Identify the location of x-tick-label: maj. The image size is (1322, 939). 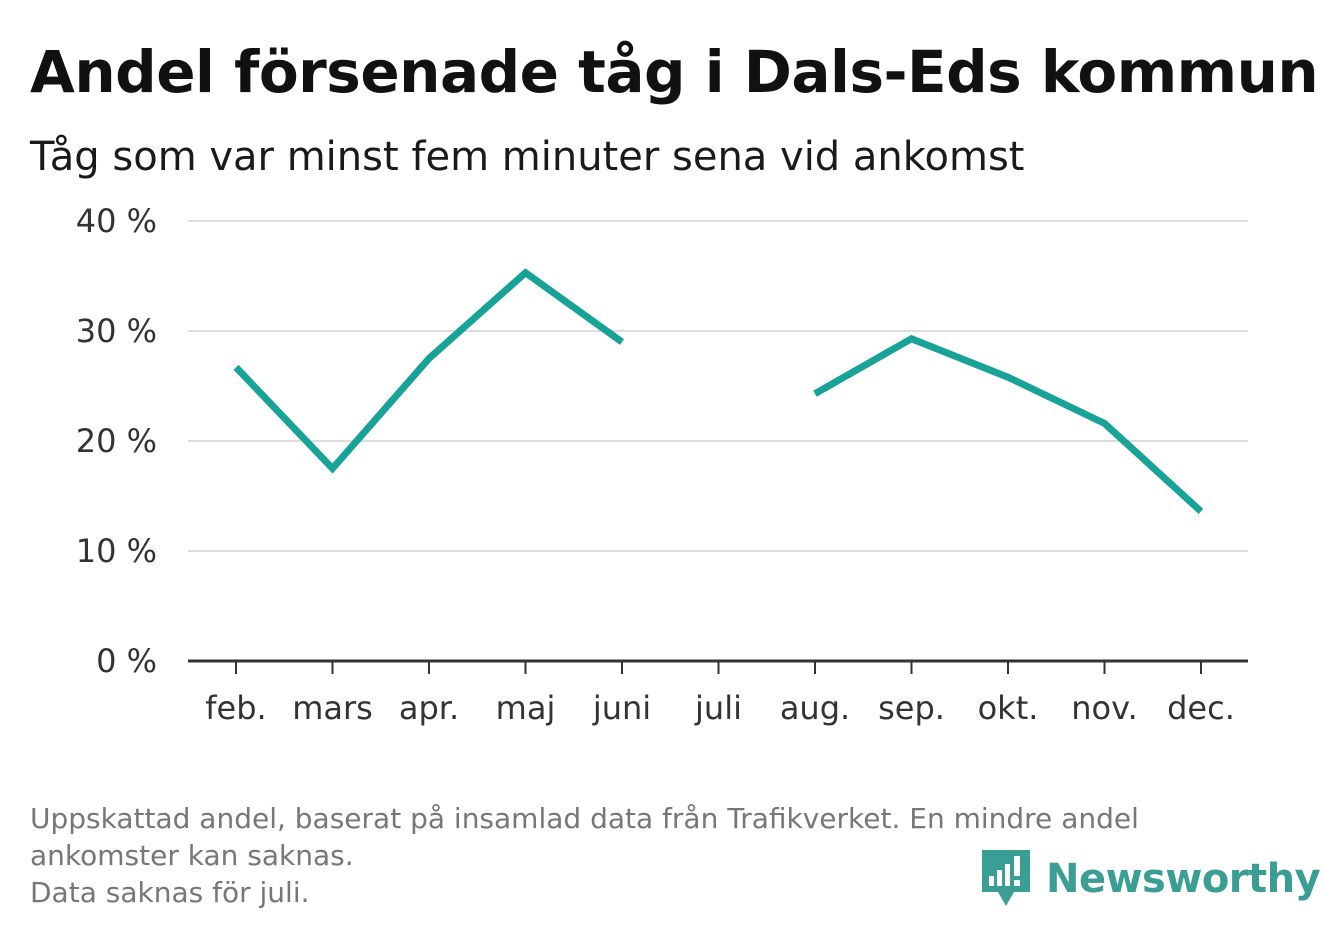
(526, 708).